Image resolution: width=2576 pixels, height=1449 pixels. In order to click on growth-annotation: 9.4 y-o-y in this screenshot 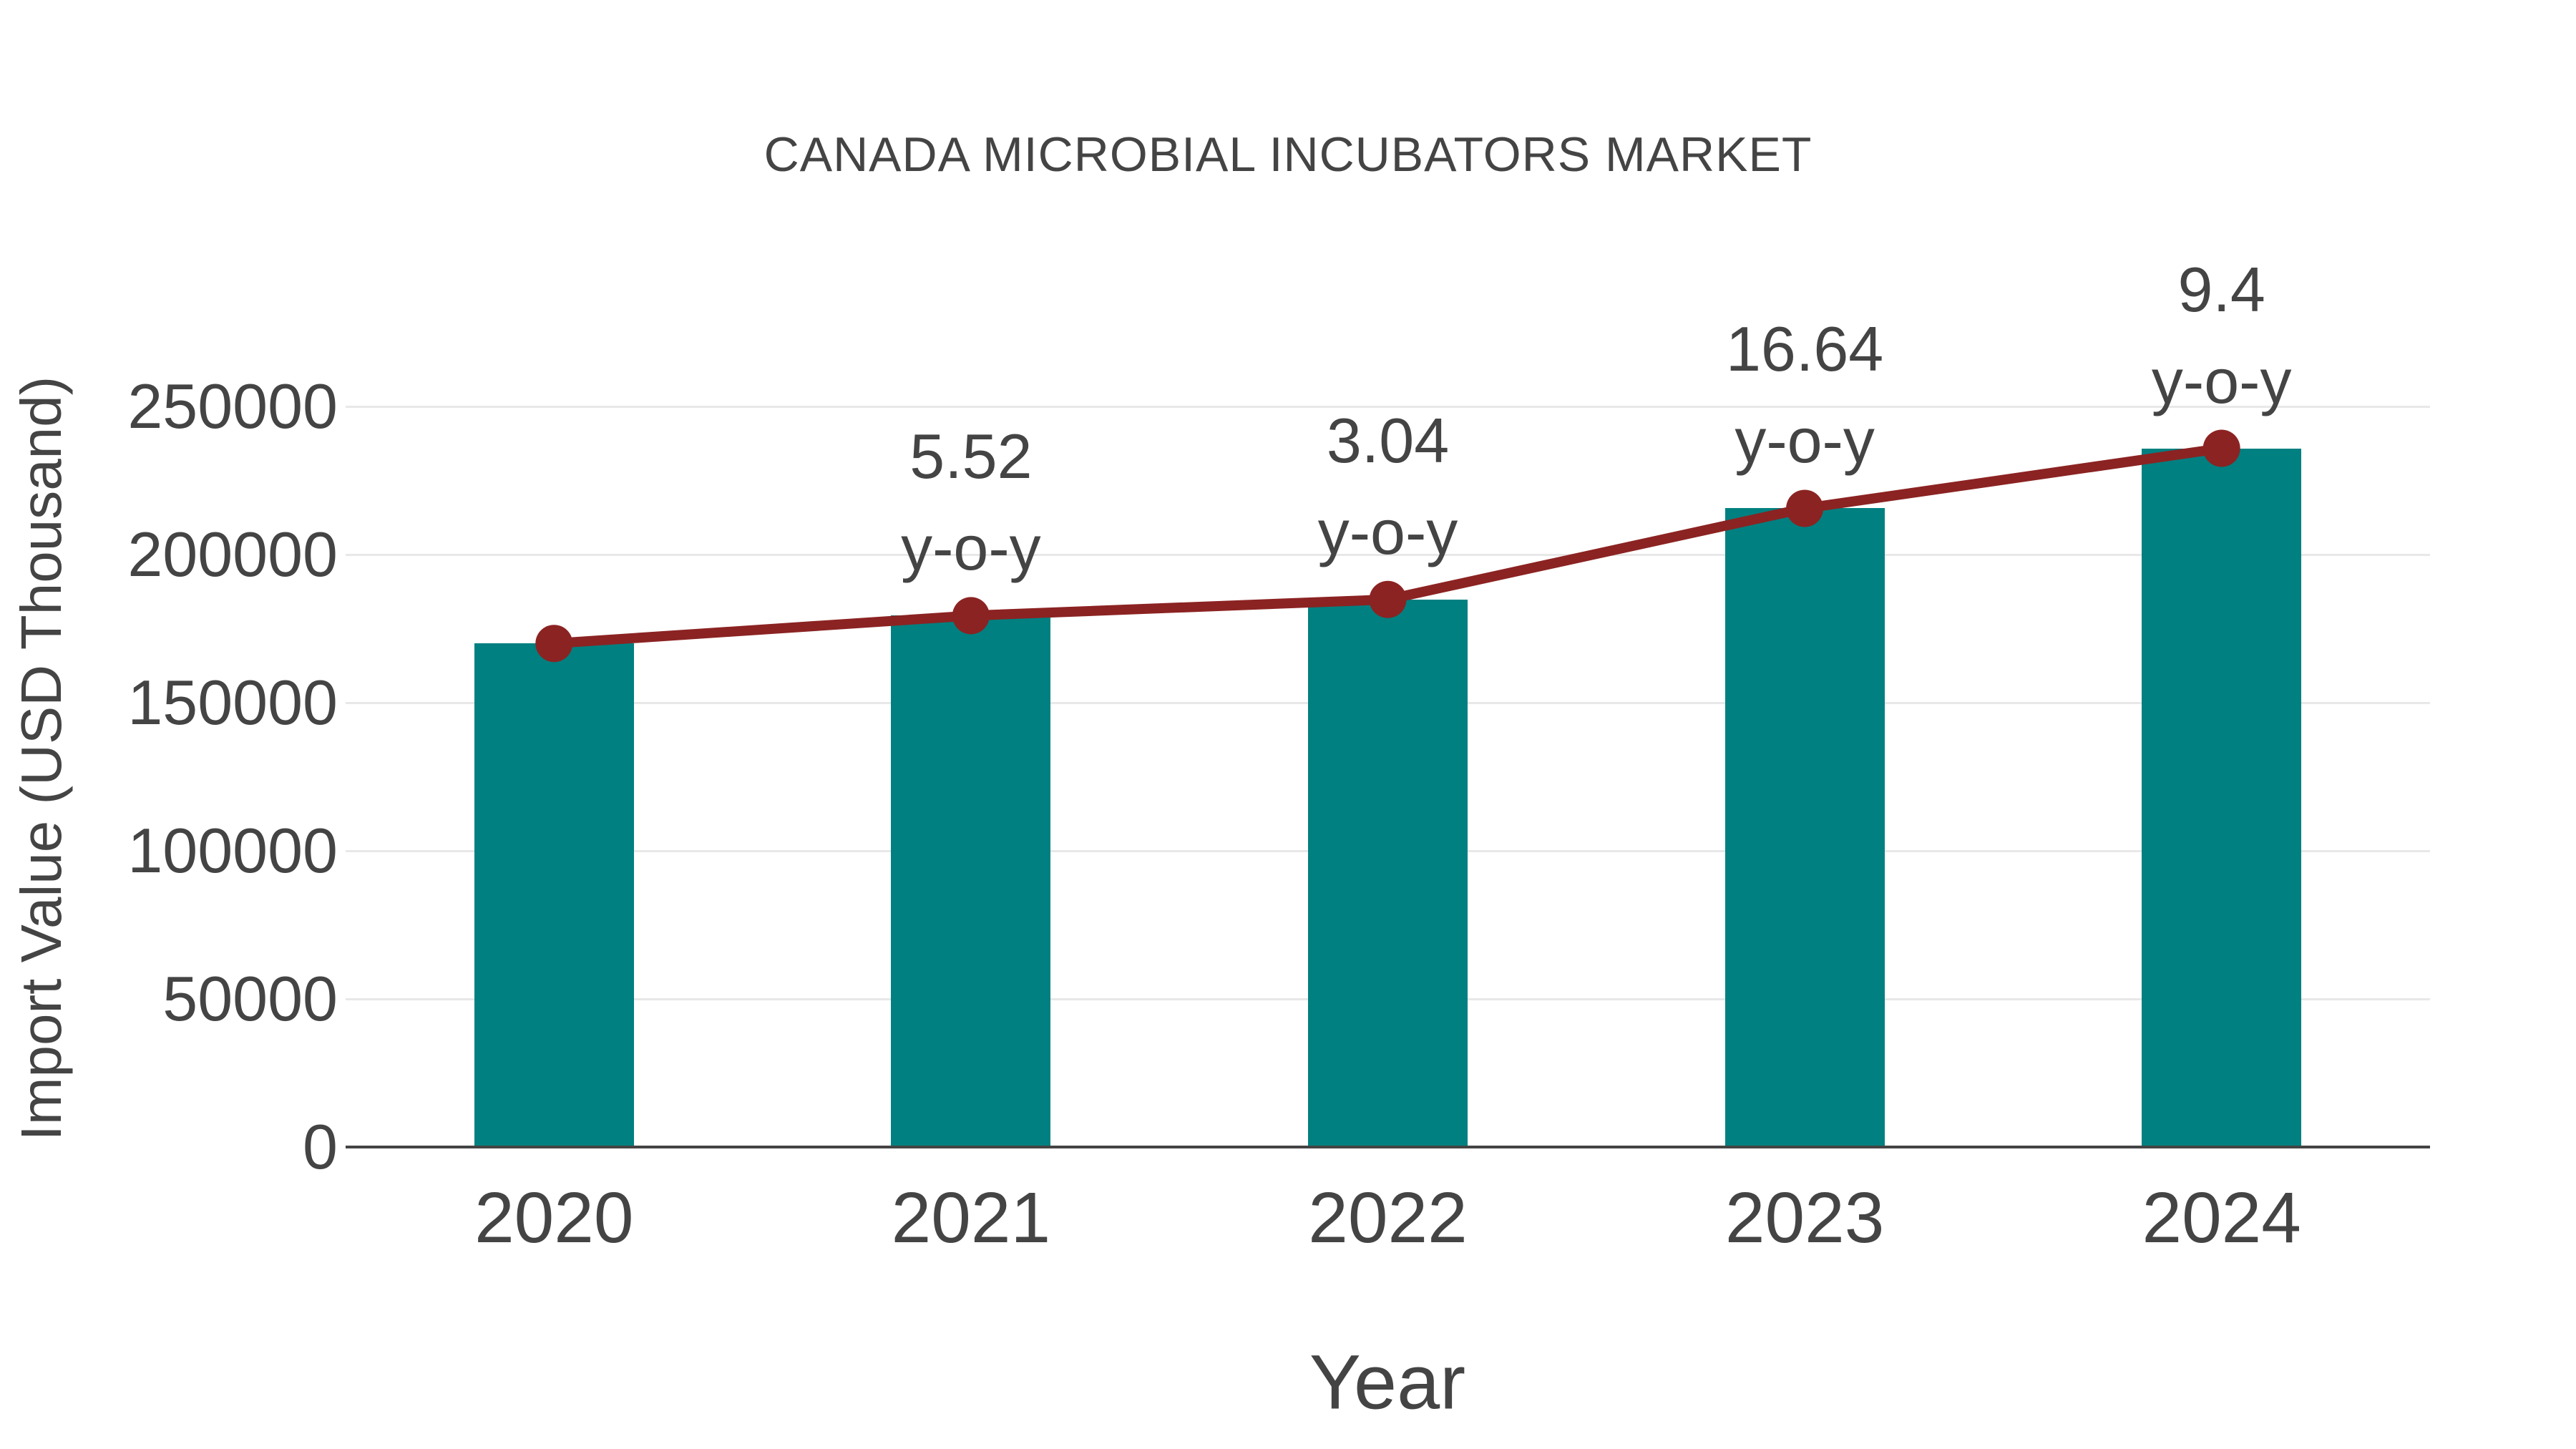, I will do `click(2222, 335)`.